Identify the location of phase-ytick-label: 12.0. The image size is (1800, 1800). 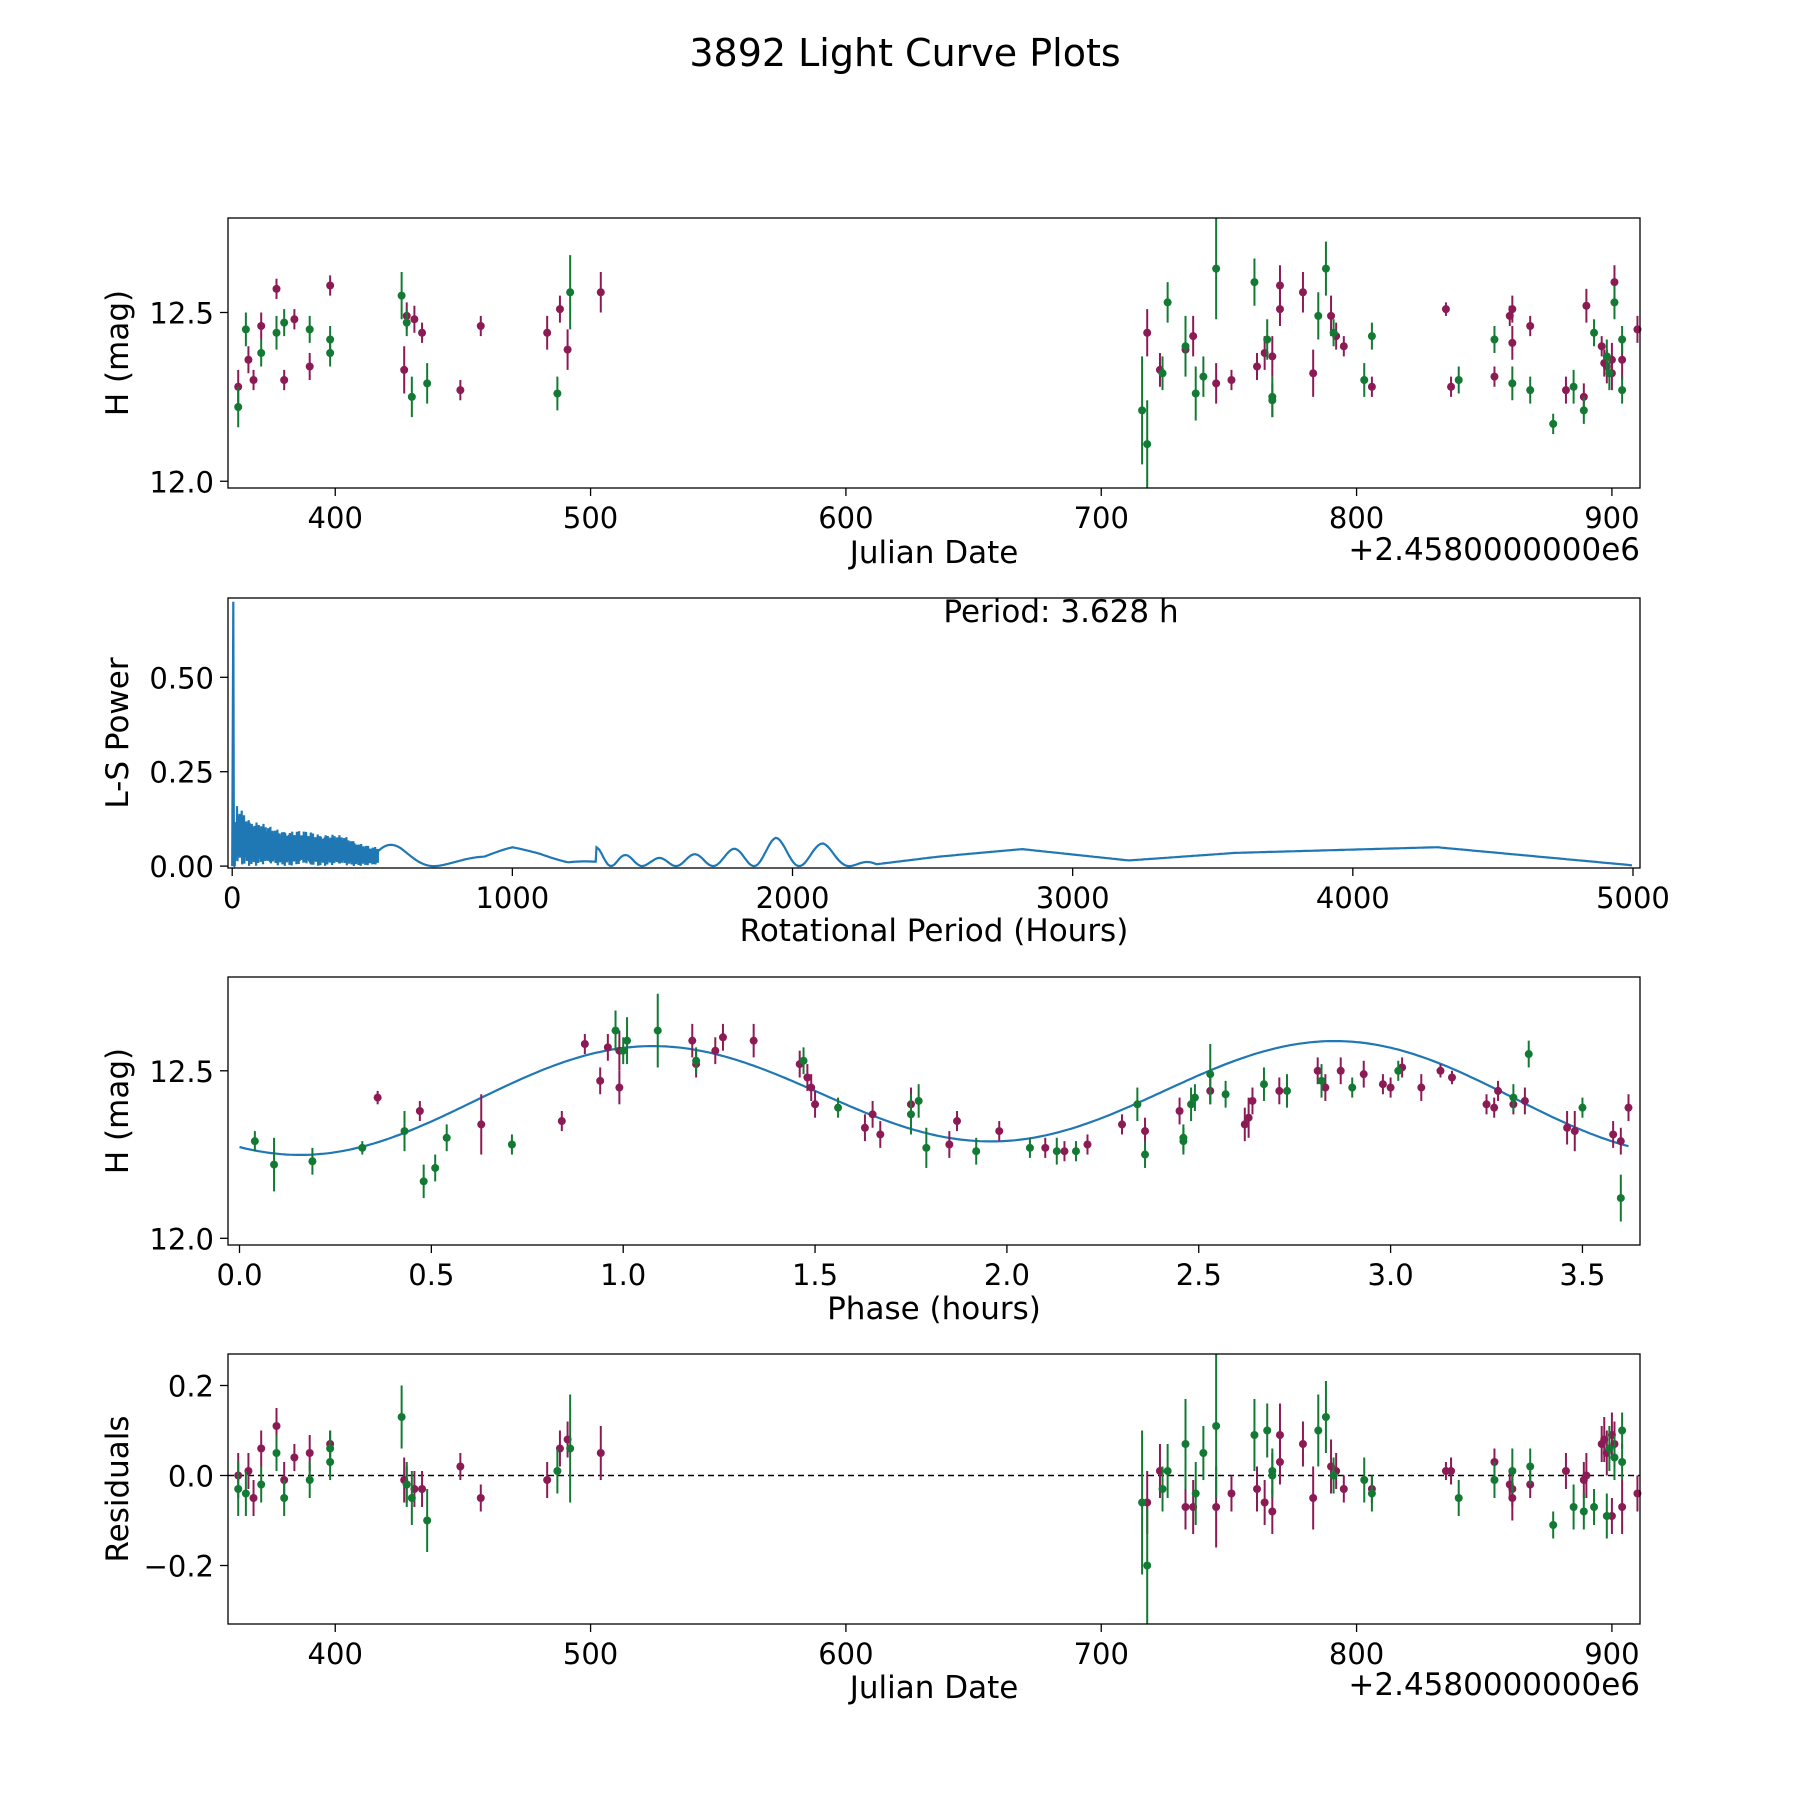
(181, 1239).